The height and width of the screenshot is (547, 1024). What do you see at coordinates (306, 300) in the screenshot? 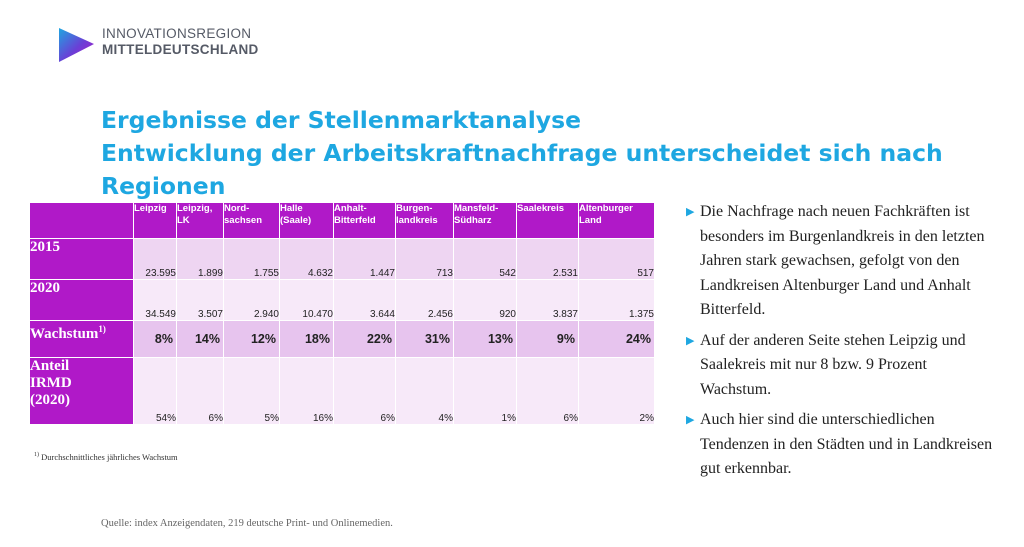
I see `table-cell: 10.470` at bounding box center [306, 300].